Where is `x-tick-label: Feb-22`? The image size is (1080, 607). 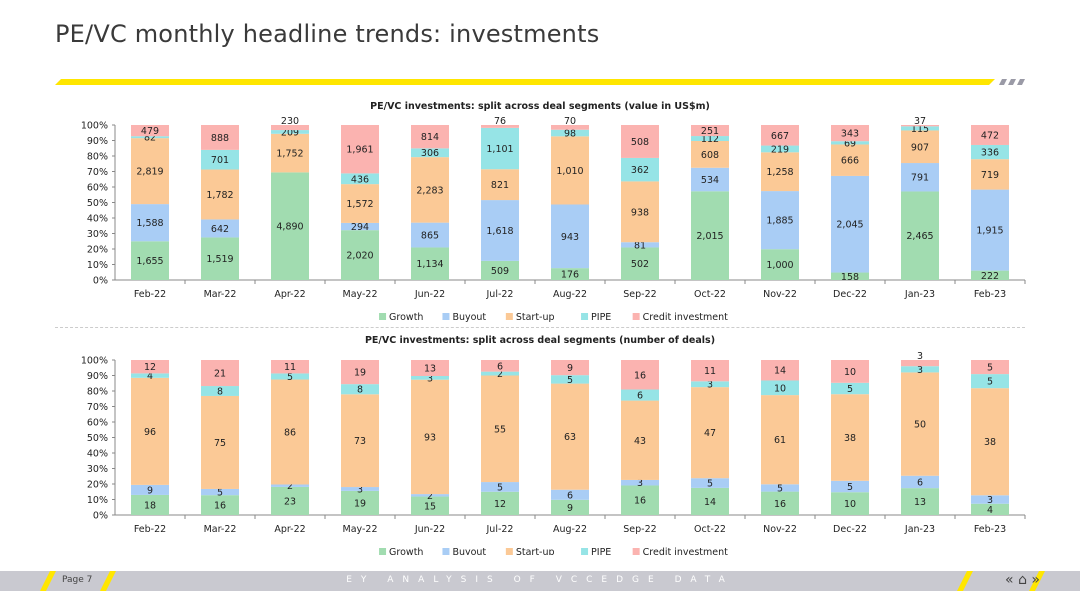
x-tick-label: Feb-22 is located at coordinates (150, 529).